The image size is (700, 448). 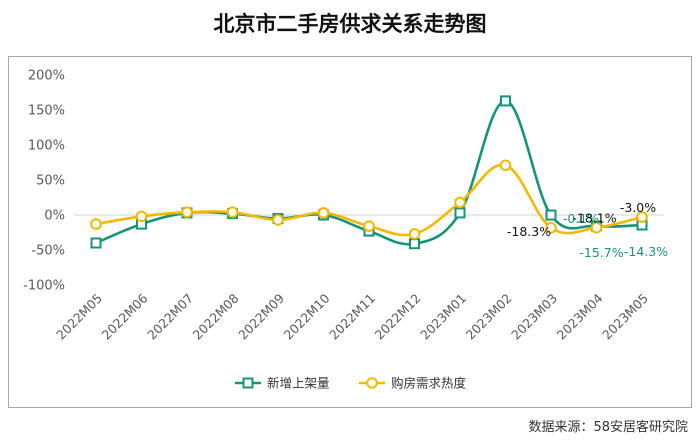 What do you see at coordinates (170, 317) in the screenshot?
I see `x-tick-label: 2022M07` at bounding box center [170, 317].